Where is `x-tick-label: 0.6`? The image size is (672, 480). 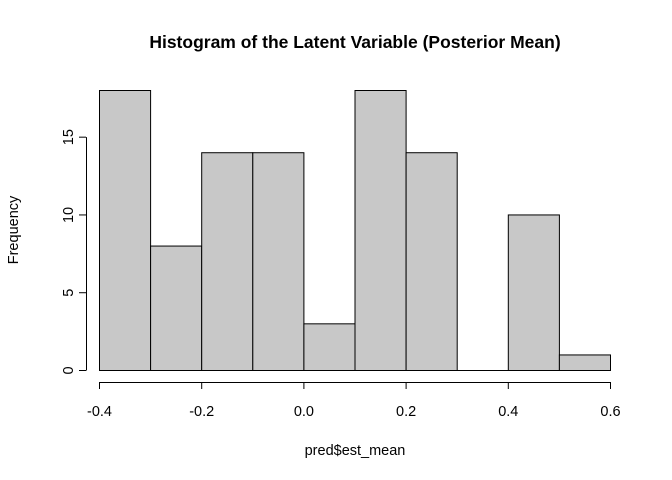 x-tick-label: 0.6 is located at coordinates (610, 412).